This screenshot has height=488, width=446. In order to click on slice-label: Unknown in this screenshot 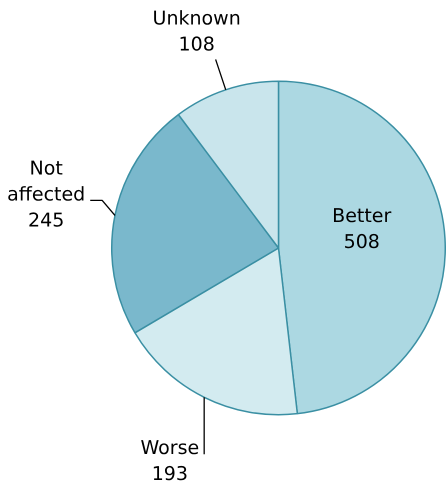, I will do `click(196, 18)`.